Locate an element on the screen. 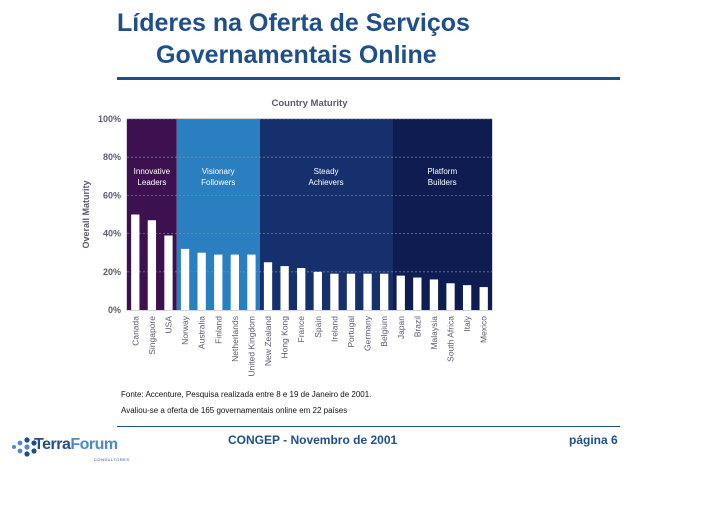  x-tick-label-18: Malaysia is located at coordinates (434, 333).